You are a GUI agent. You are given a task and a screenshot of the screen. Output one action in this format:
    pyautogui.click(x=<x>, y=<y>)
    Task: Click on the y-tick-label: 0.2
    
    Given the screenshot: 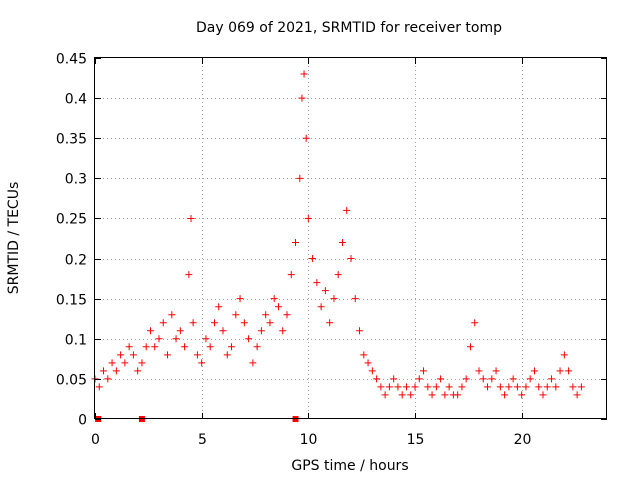 What is the action you would take?
    pyautogui.click(x=76, y=261)
    